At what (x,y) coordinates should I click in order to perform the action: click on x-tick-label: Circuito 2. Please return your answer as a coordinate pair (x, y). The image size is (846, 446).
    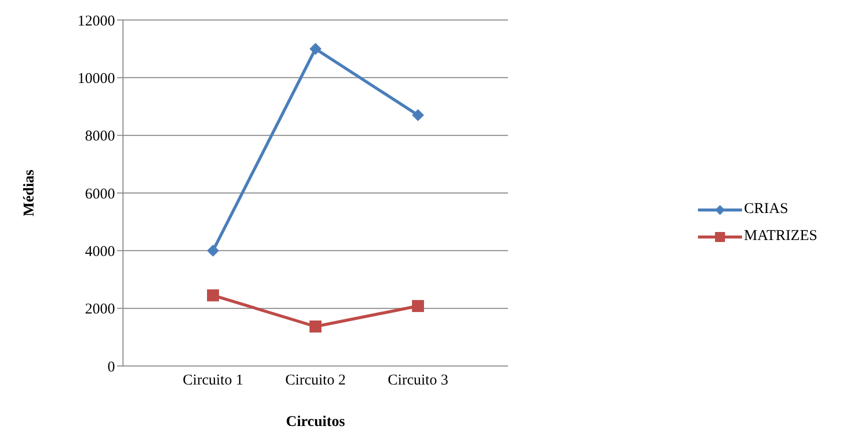
    Looking at the image, I should click on (315, 380).